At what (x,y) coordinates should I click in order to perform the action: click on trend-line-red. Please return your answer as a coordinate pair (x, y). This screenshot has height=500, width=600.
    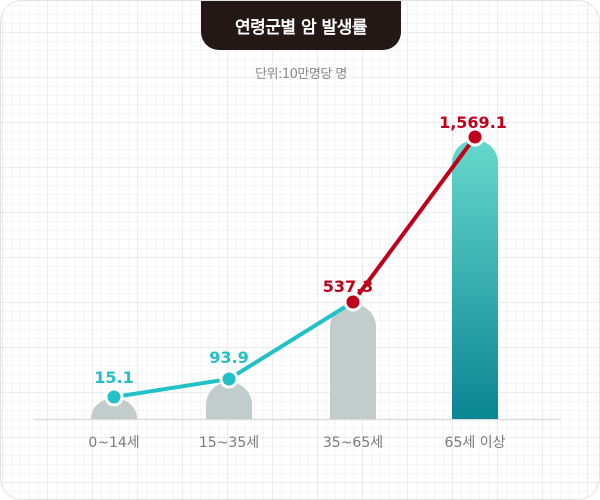
    Looking at the image, I should click on (414, 219).